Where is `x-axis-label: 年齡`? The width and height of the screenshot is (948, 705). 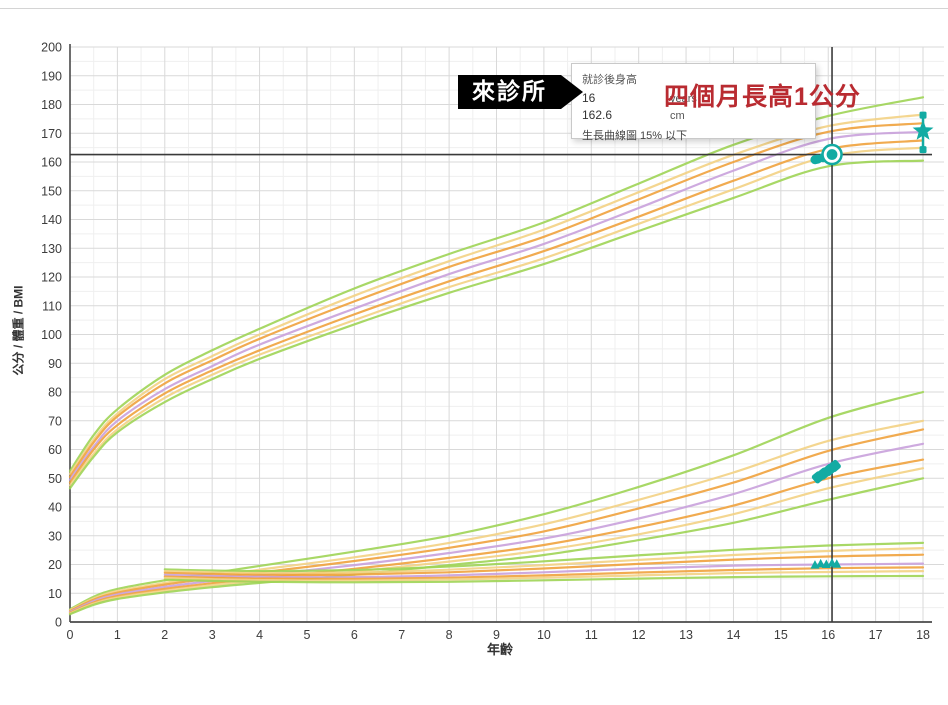 x-axis-label: 年齡 is located at coordinates (499, 649).